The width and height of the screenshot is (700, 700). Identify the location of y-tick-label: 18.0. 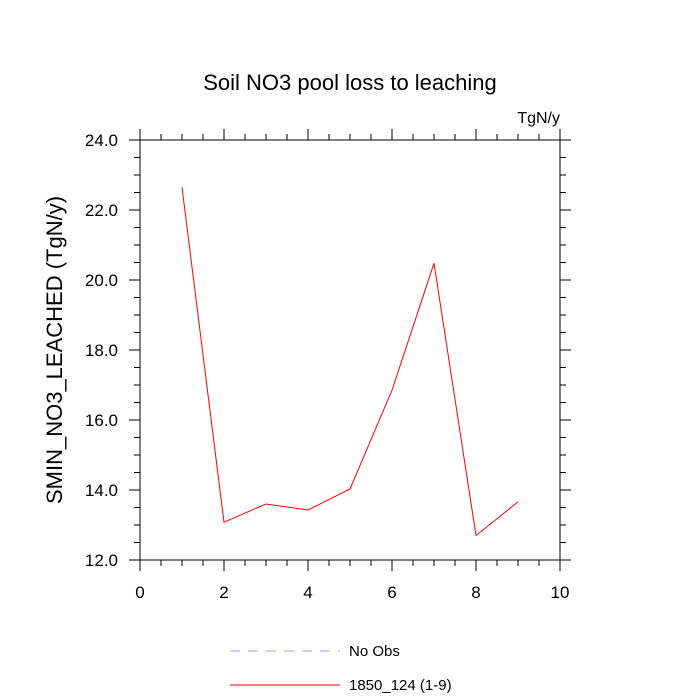
(101, 350).